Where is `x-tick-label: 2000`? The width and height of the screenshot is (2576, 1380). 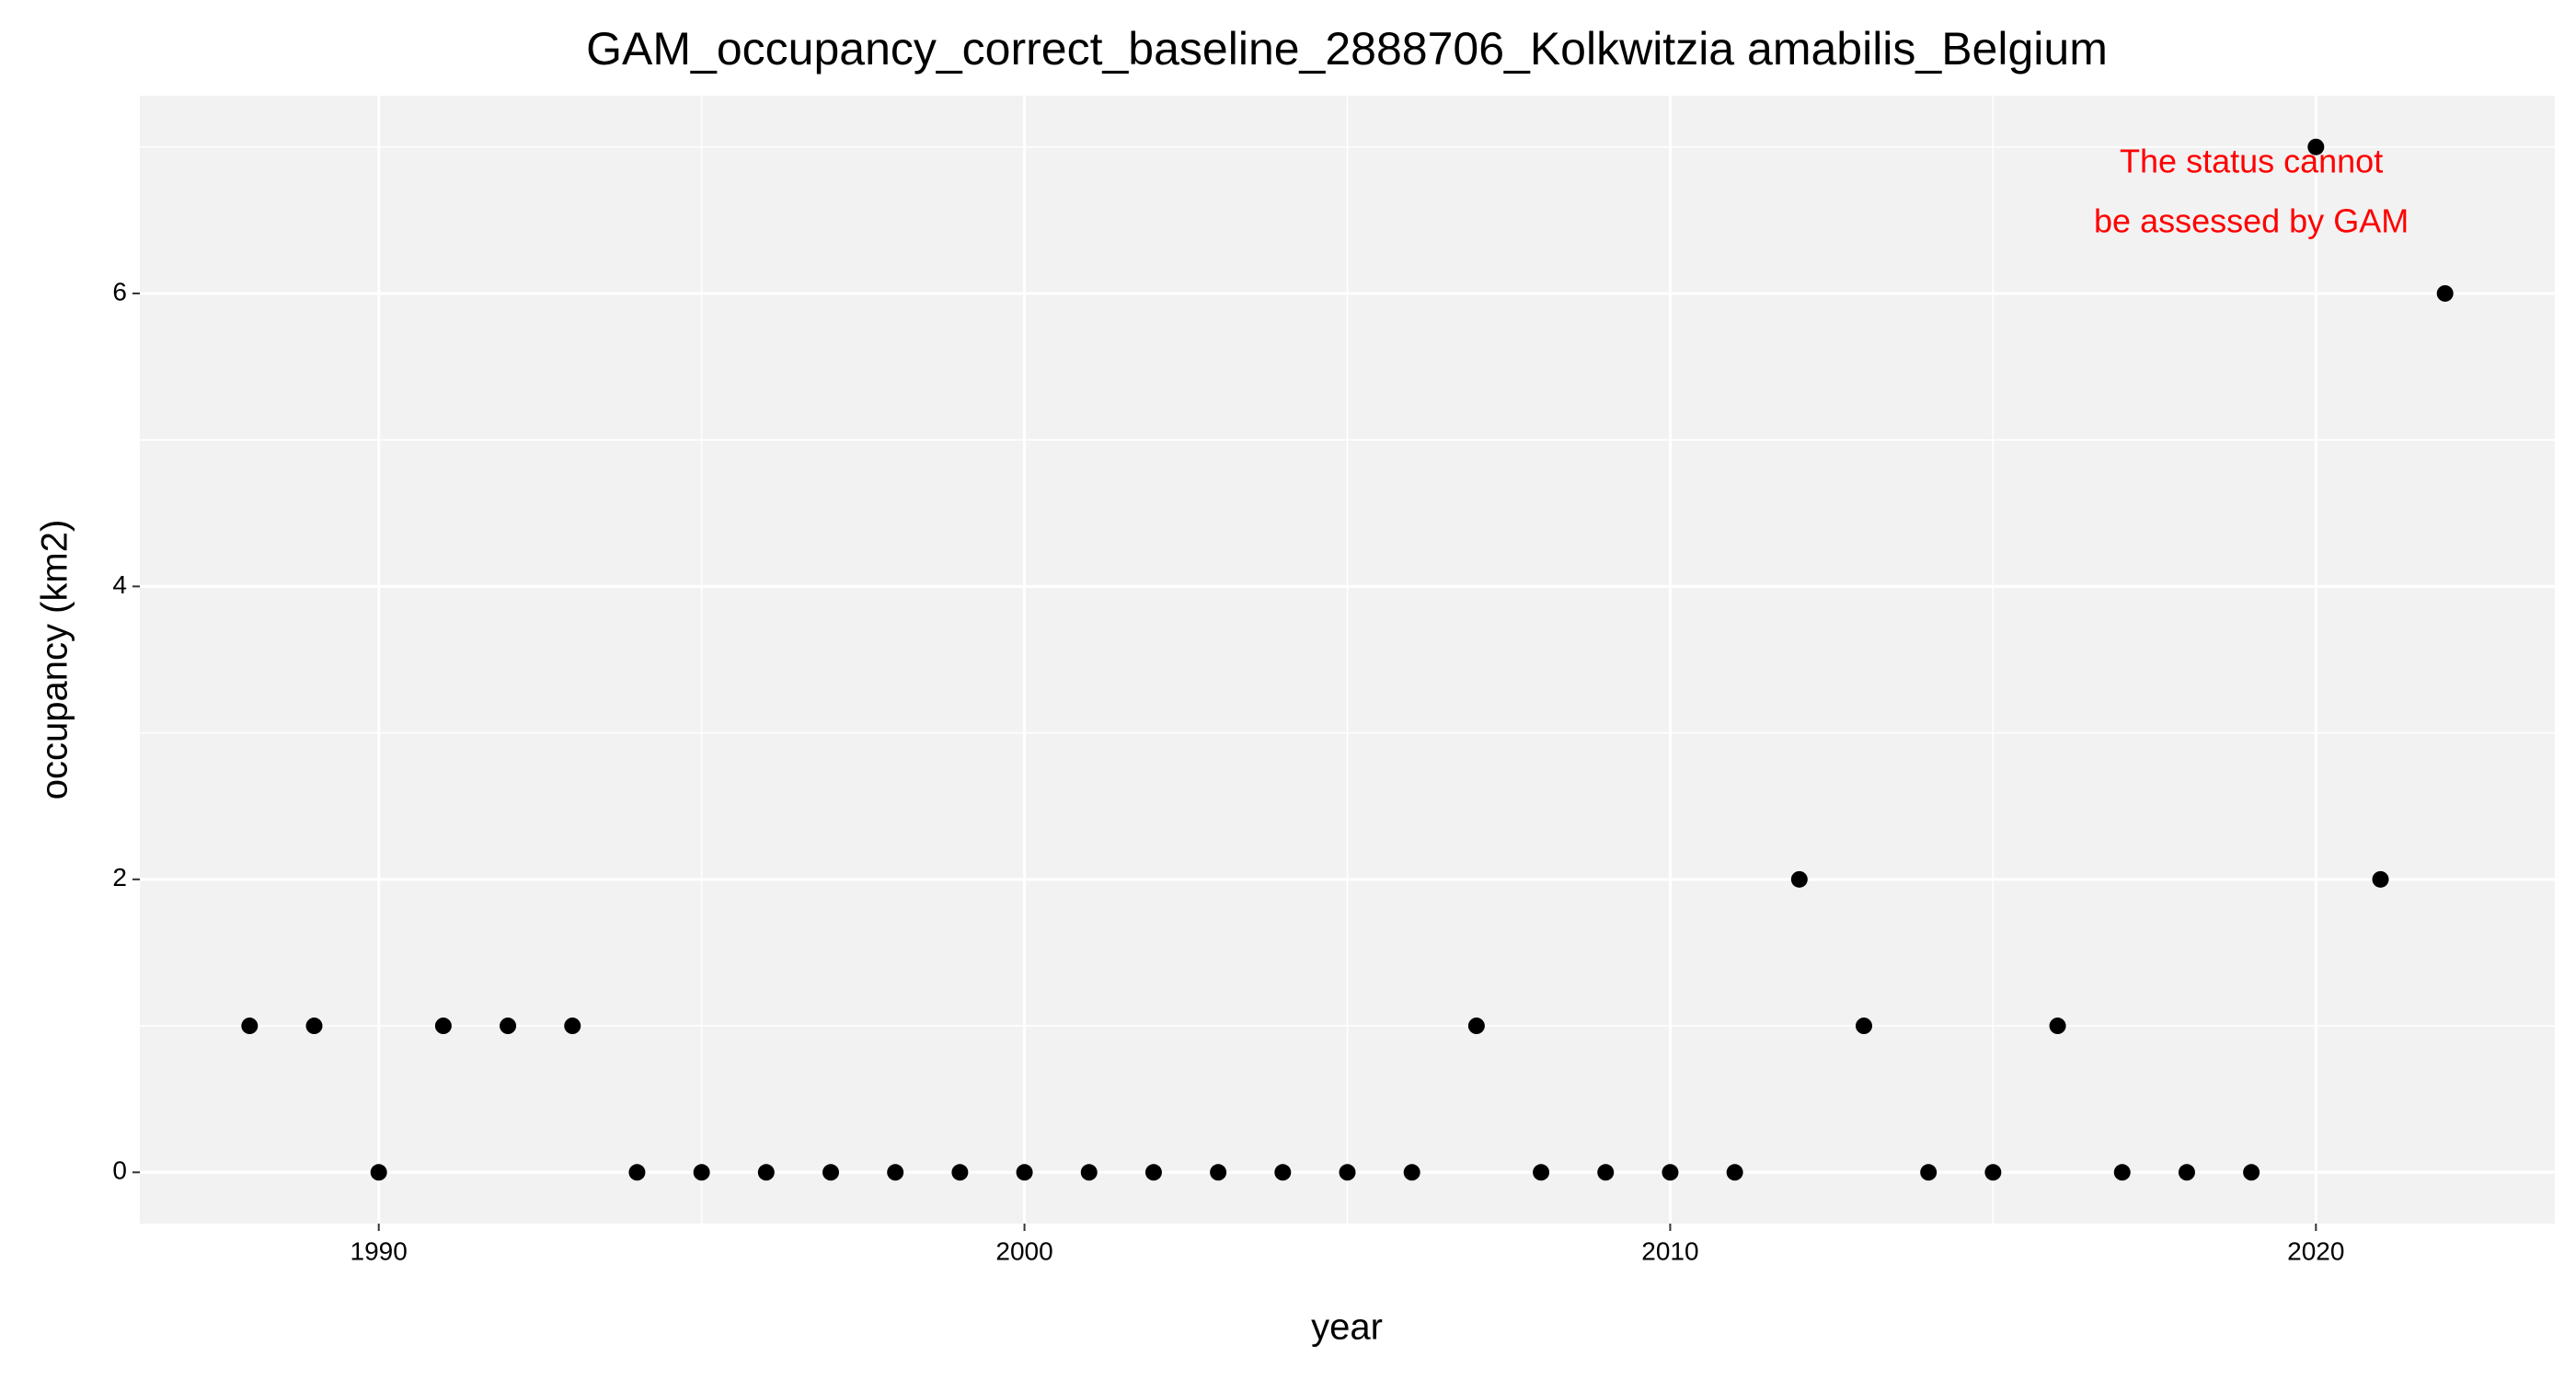 x-tick-label: 2000 is located at coordinates (1023, 1250).